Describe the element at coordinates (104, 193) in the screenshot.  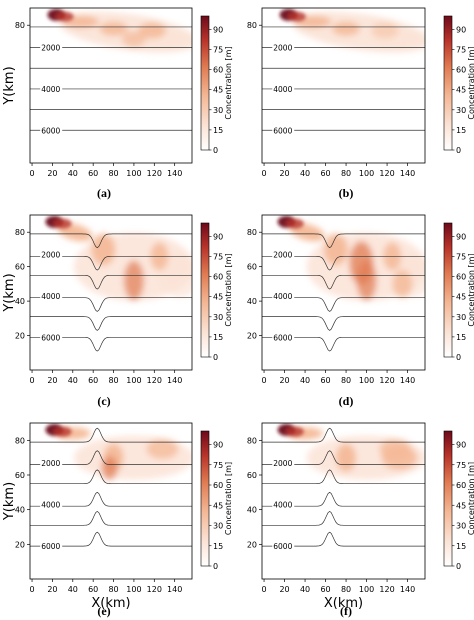
I see `panel-label: (a)` at that location.